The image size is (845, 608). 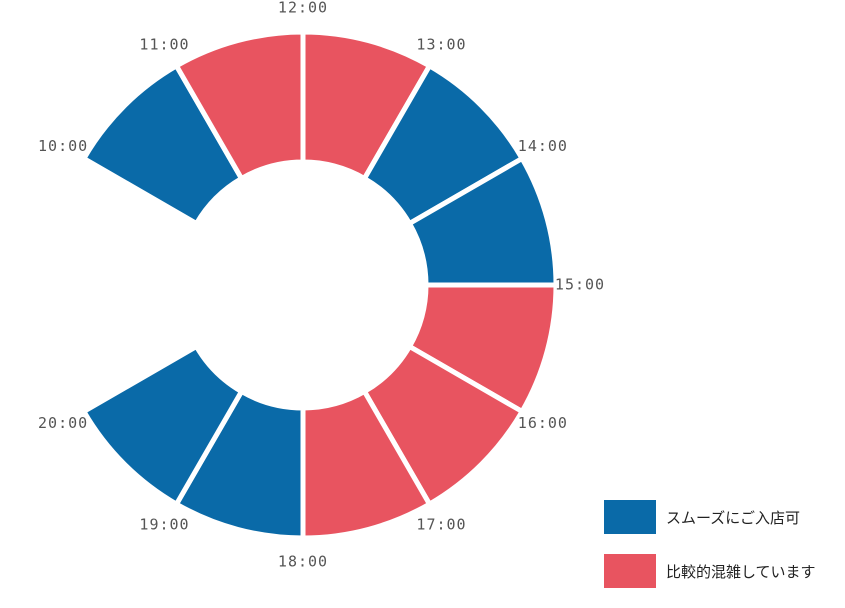 I want to click on legend-item-smooth: スムーズにご入店可, so click(x=710, y=517).